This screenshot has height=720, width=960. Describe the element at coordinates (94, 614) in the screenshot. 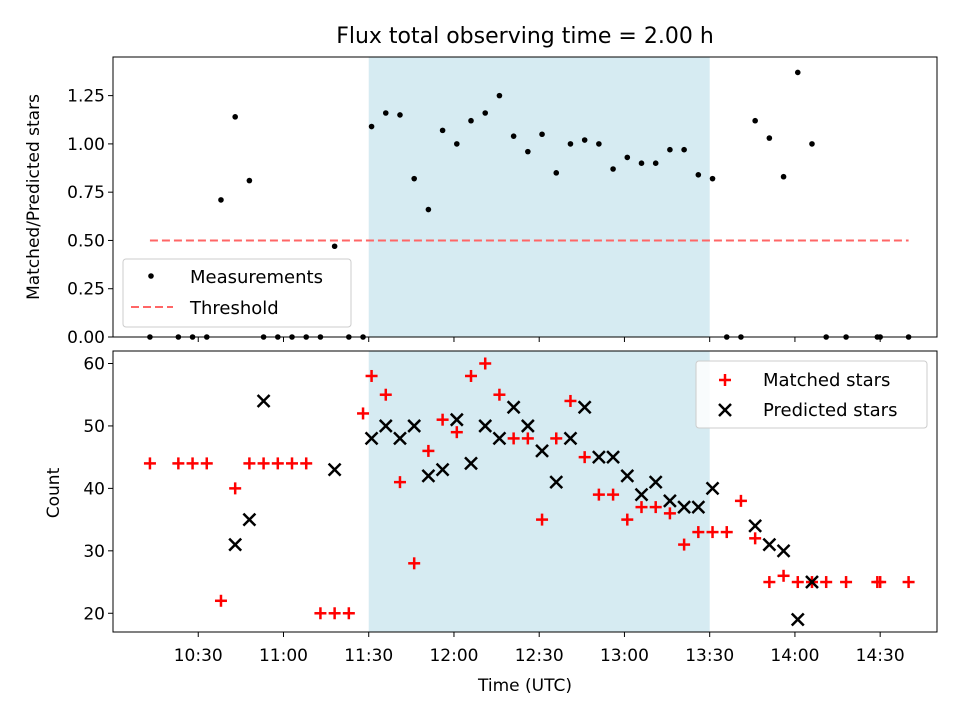

I see `y-tick-label: 20` at that location.